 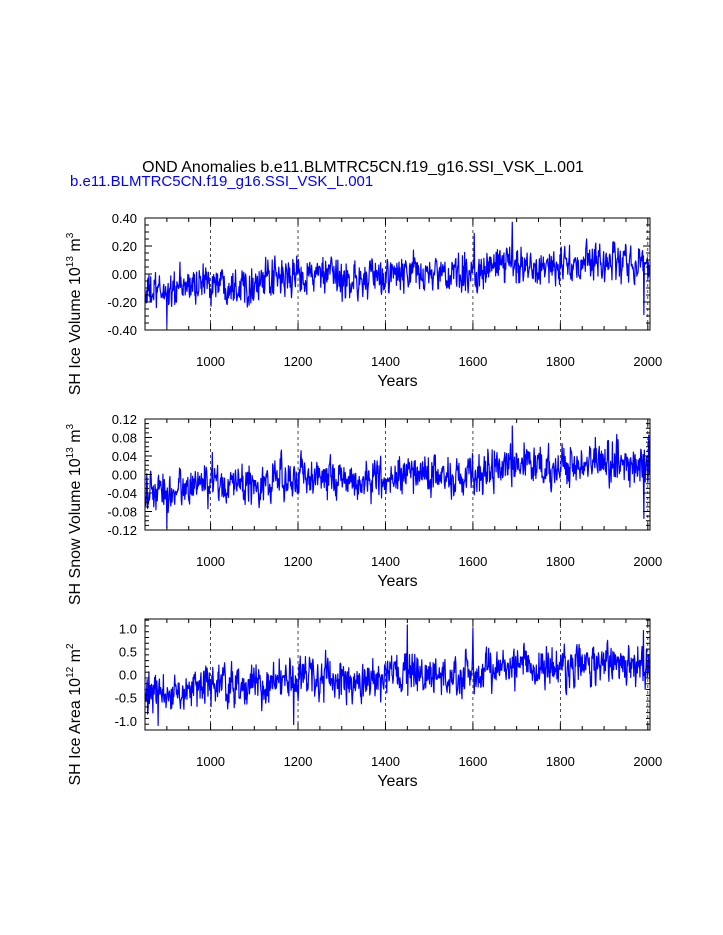 I want to click on y-tick-label: 0.04, so click(x=124, y=456).